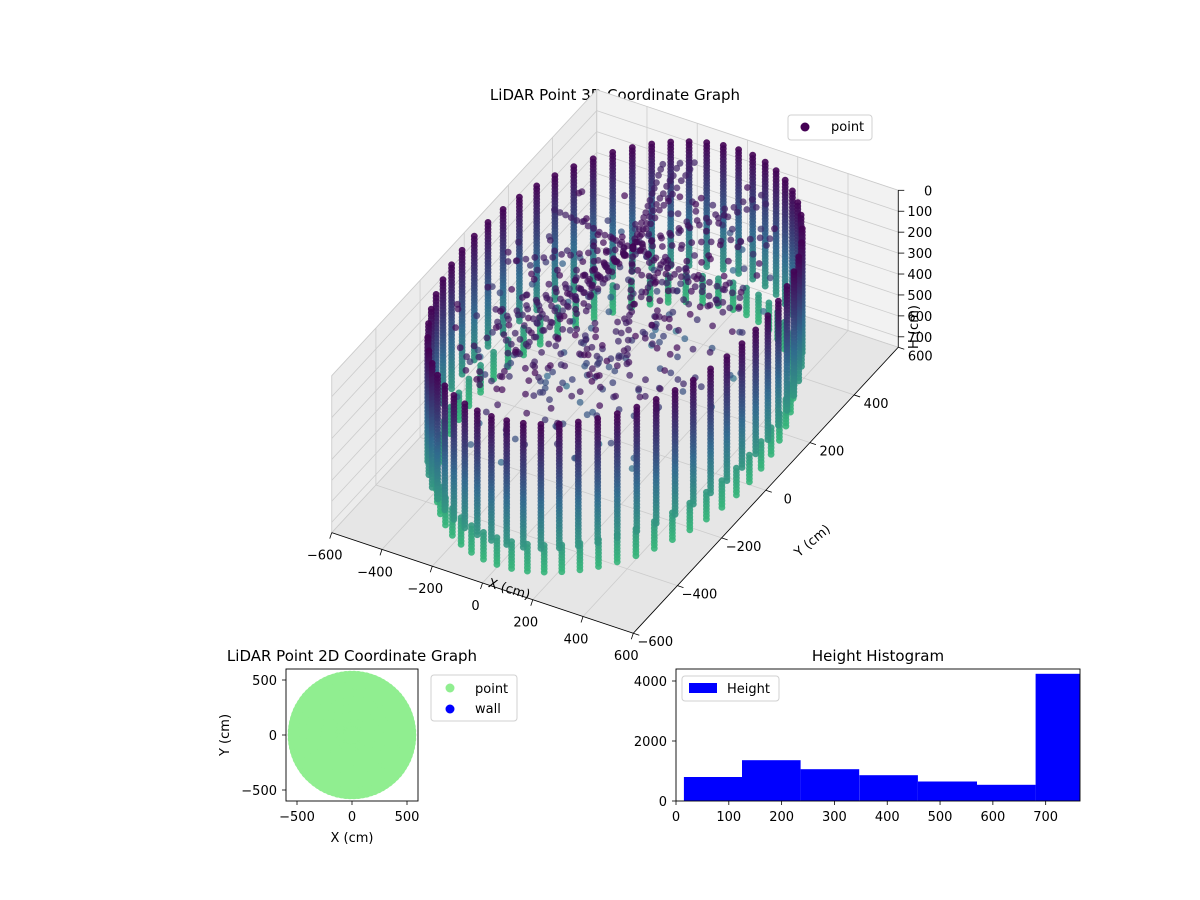 The height and width of the screenshot is (900, 1200). I want to click on hist-y-tick-label: 2000, so click(650, 742).